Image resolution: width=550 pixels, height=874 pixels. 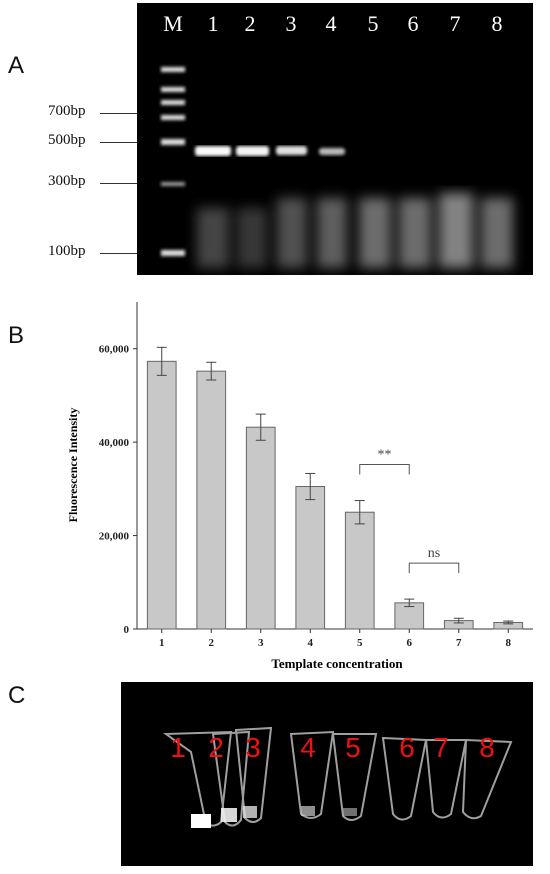 I want to click on tube-label-8: 8, so click(x=487, y=747).